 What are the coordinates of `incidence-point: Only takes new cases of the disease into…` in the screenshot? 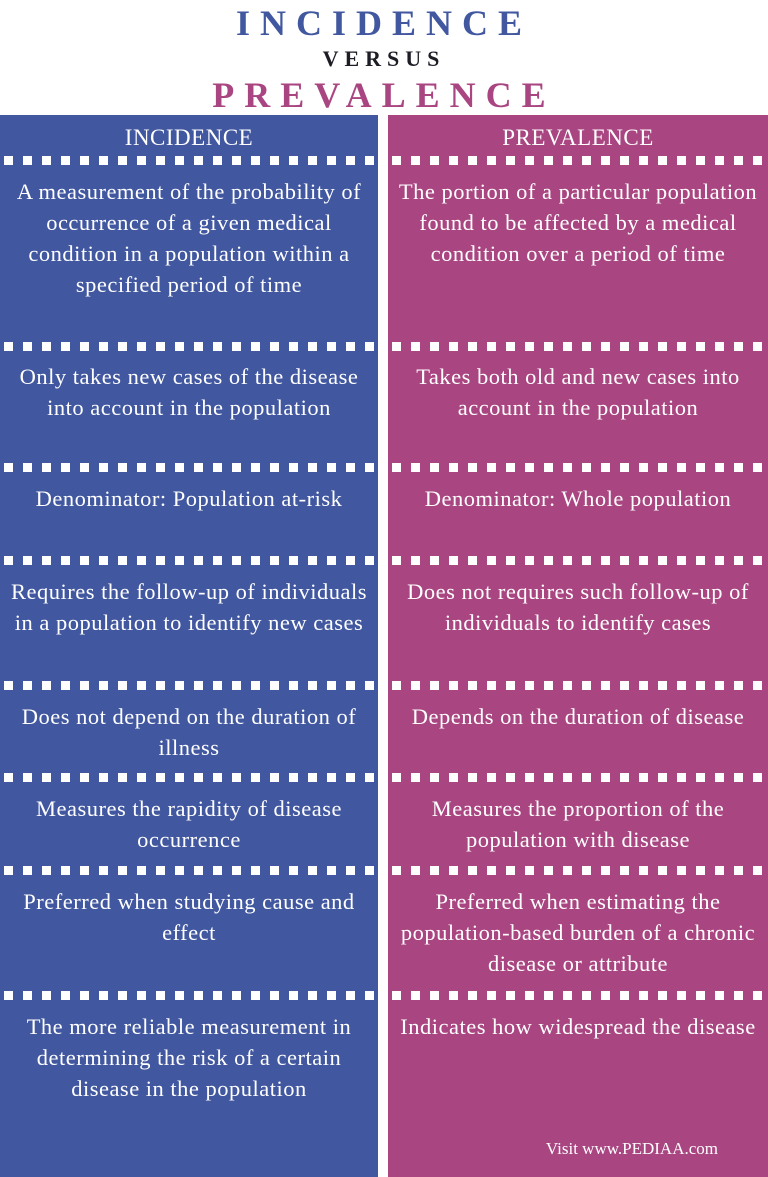 It's located at (189, 392).